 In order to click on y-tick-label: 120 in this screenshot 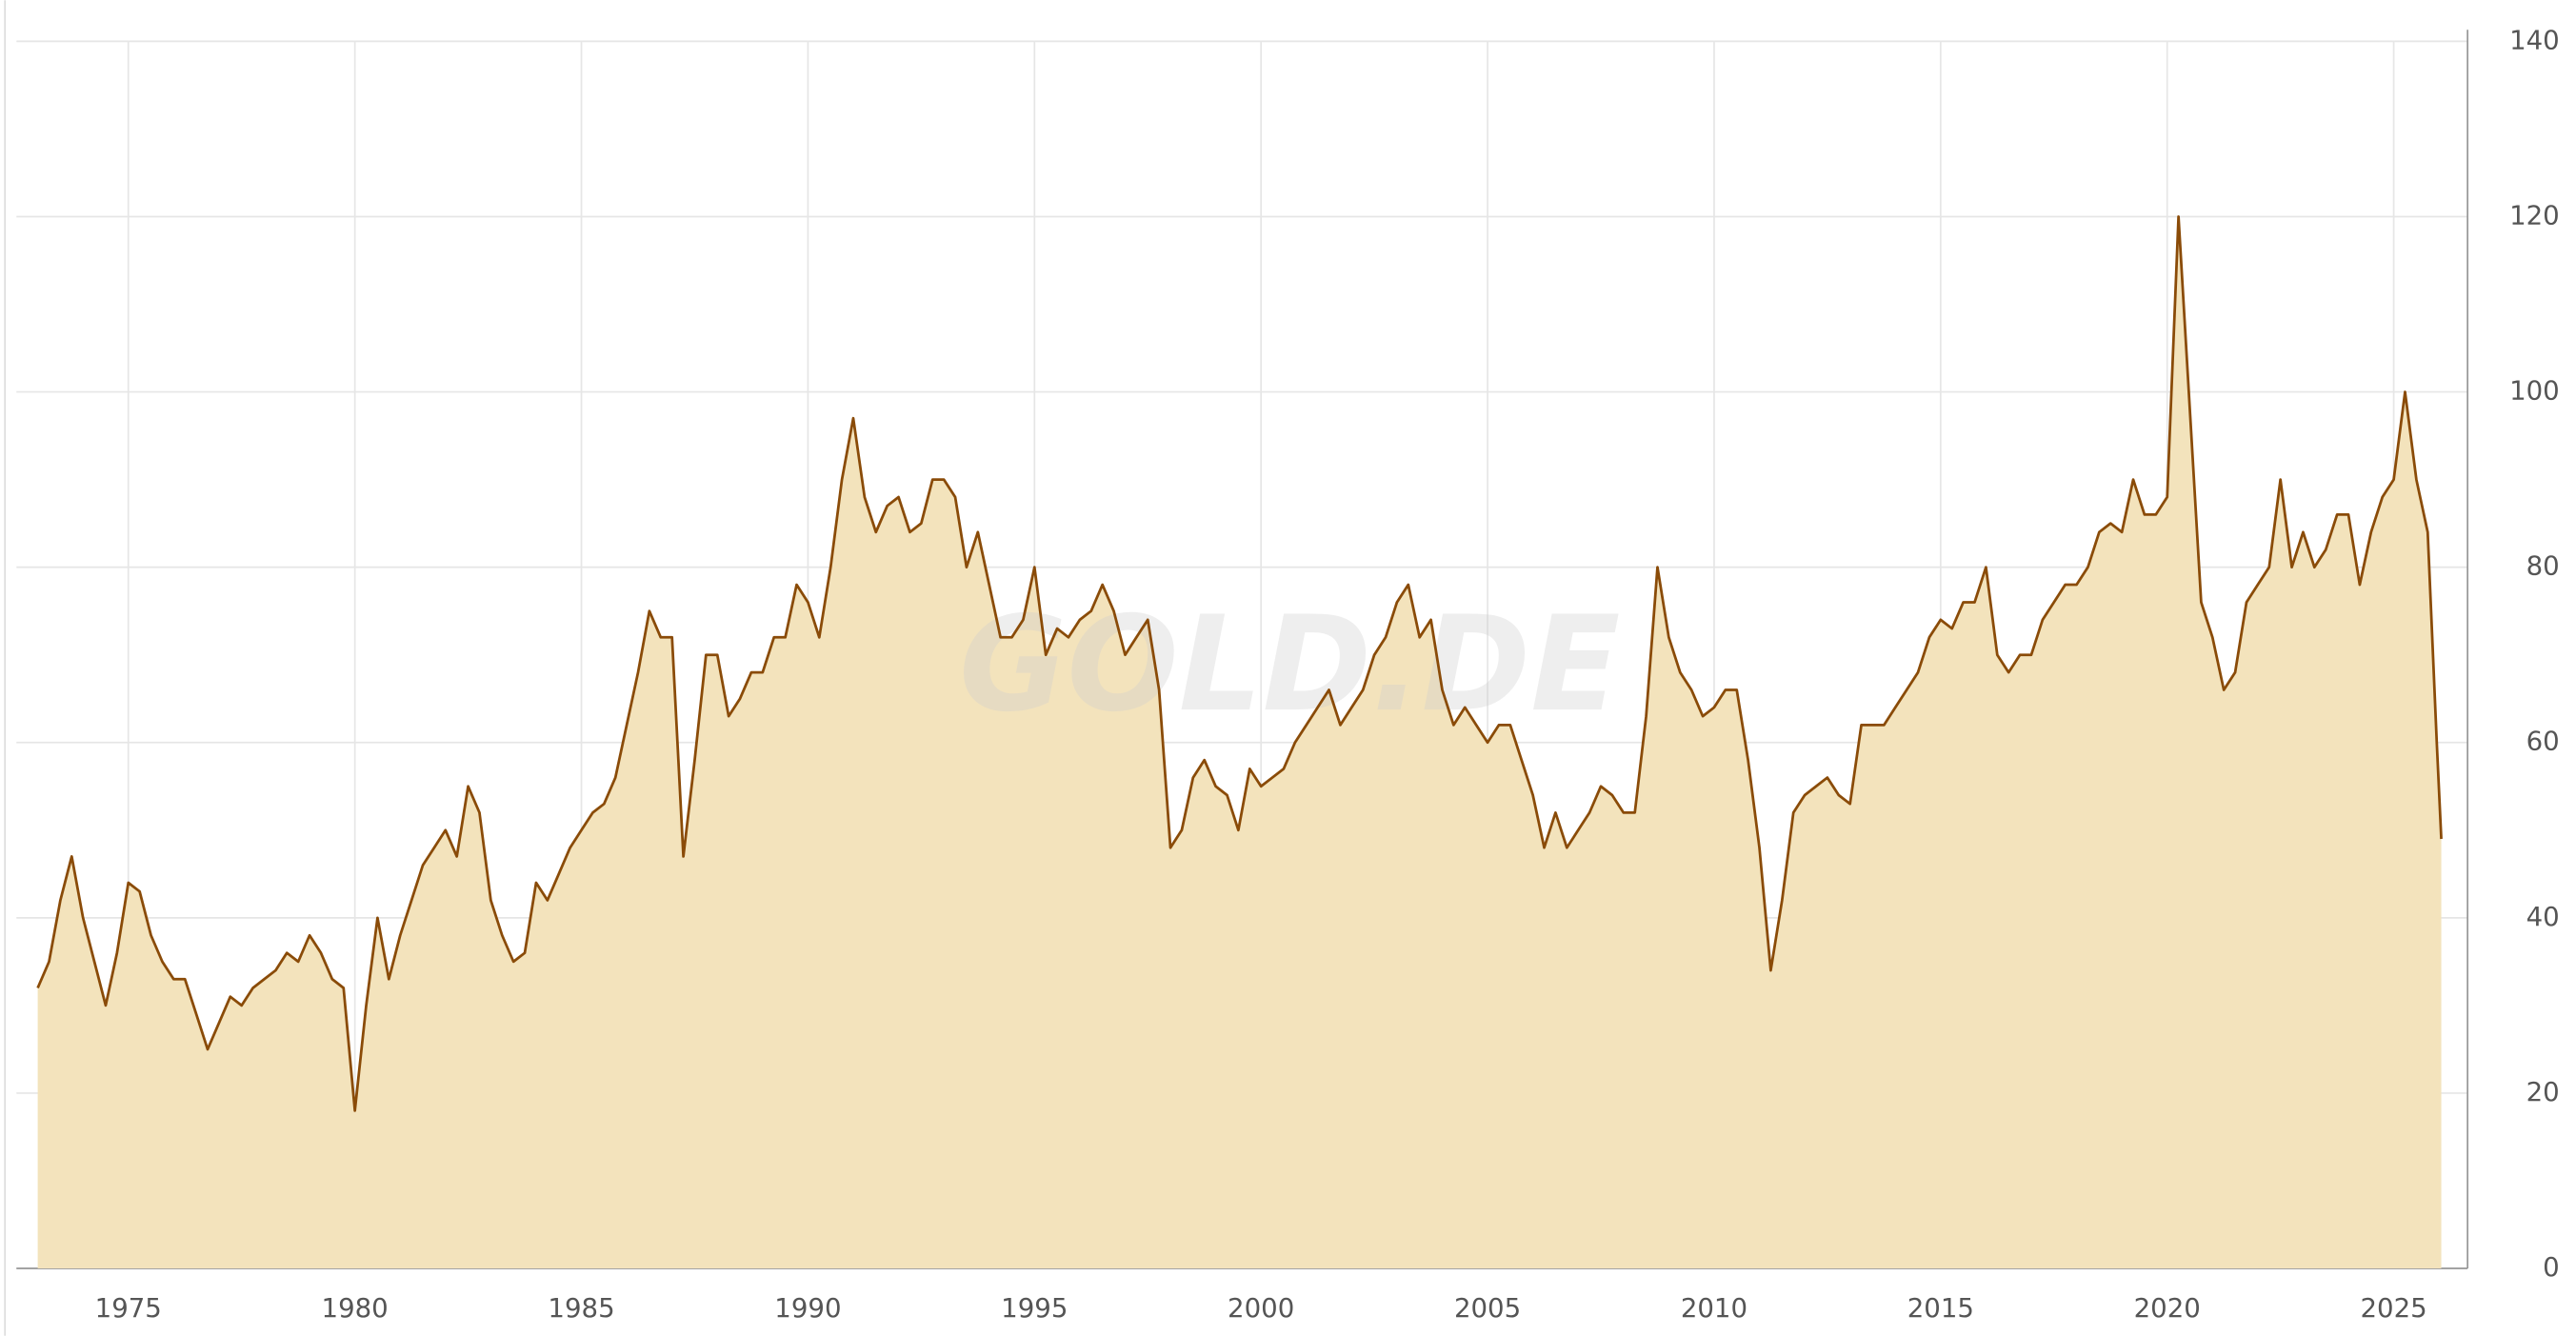, I will do `click(2534, 214)`.